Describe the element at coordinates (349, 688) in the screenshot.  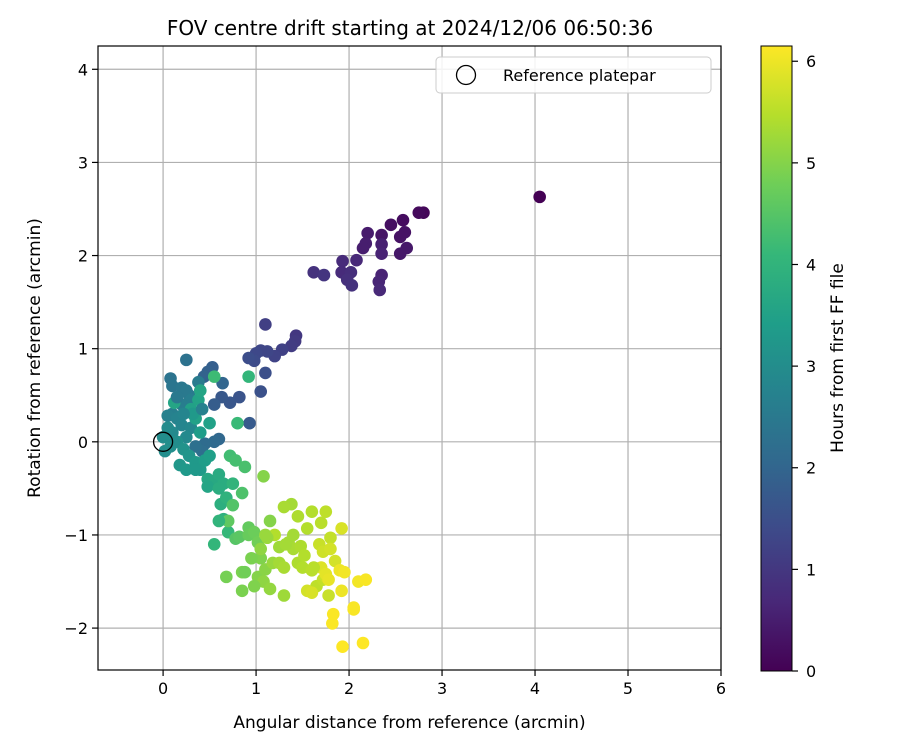
I see `x-tick-label: 2` at that location.